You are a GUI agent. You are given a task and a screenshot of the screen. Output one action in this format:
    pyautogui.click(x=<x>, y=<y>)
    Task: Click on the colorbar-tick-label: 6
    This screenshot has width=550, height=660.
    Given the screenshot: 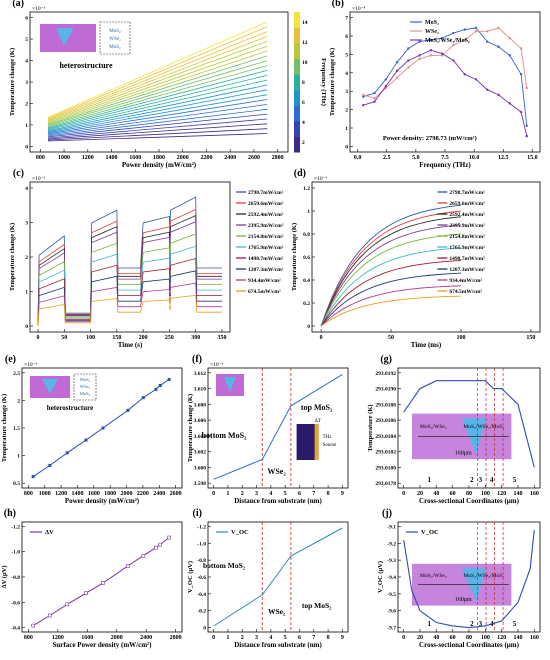 What is the action you would take?
    pyautogui.click(x=303, y=103)
    